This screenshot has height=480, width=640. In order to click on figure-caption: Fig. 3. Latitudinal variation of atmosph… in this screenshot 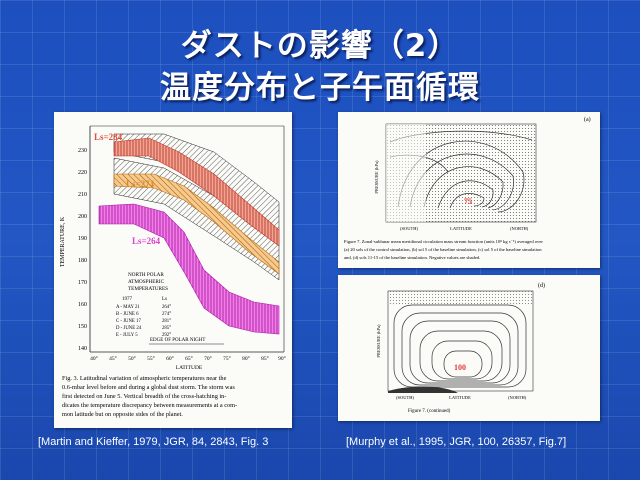, I will do `click(149, 396)`.